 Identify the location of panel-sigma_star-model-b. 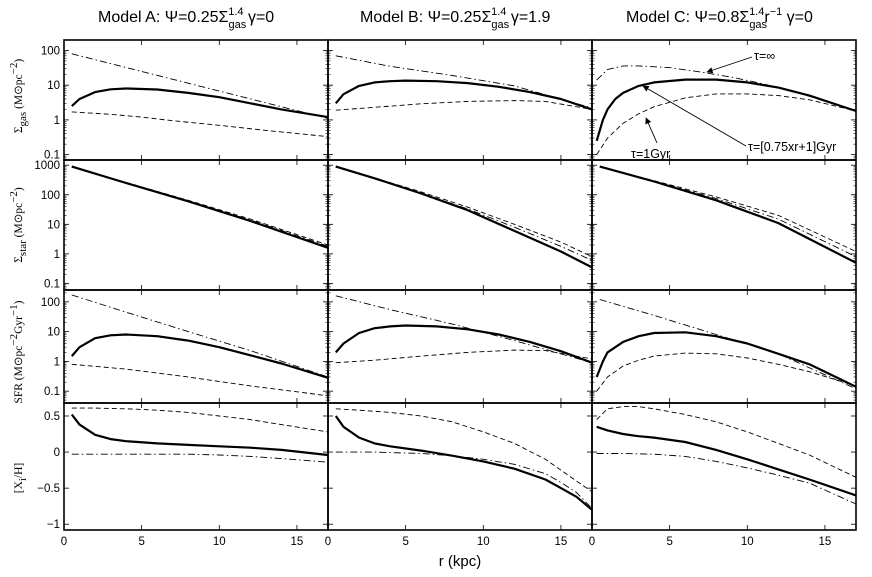
(460, 225).